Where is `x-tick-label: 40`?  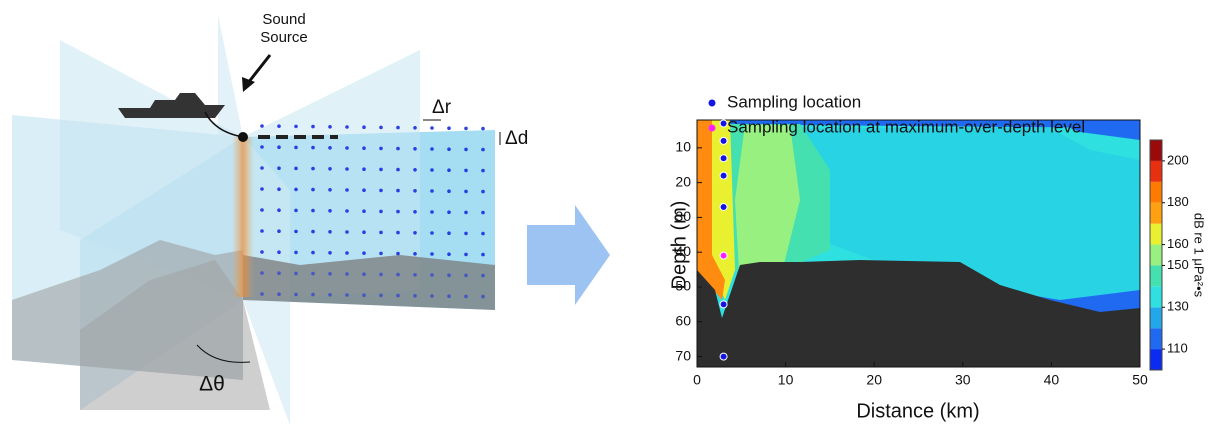
x-tick-label: 40 is located at coordinates (1052, 380).